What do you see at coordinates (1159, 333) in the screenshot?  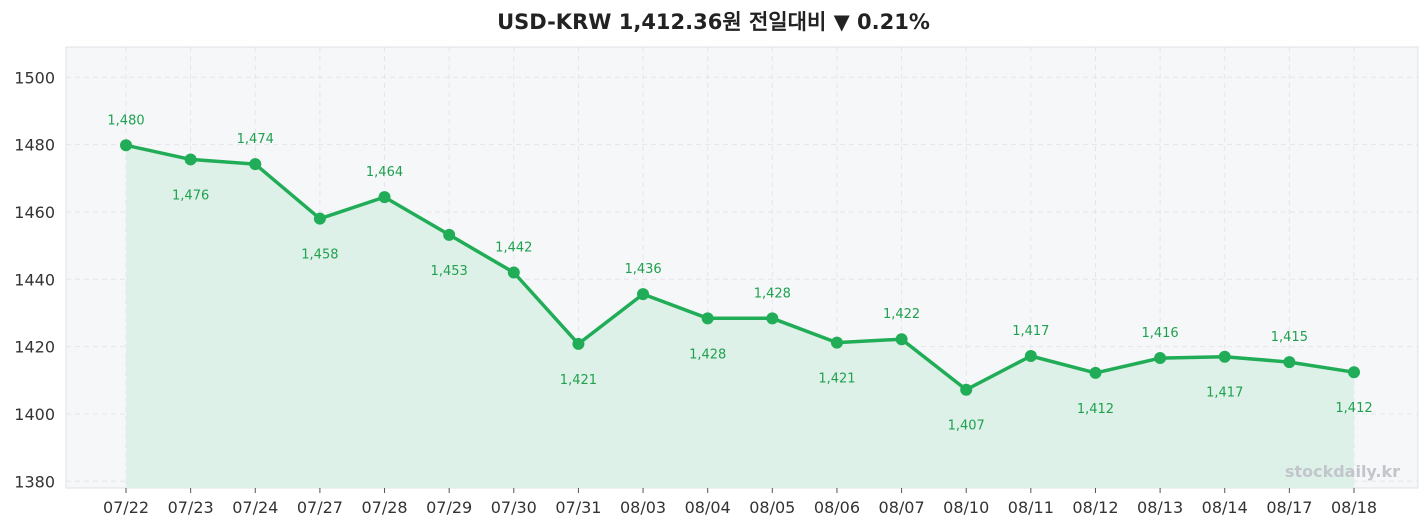 I see `data-label: 1,416` at bounding box center [1159, 333].